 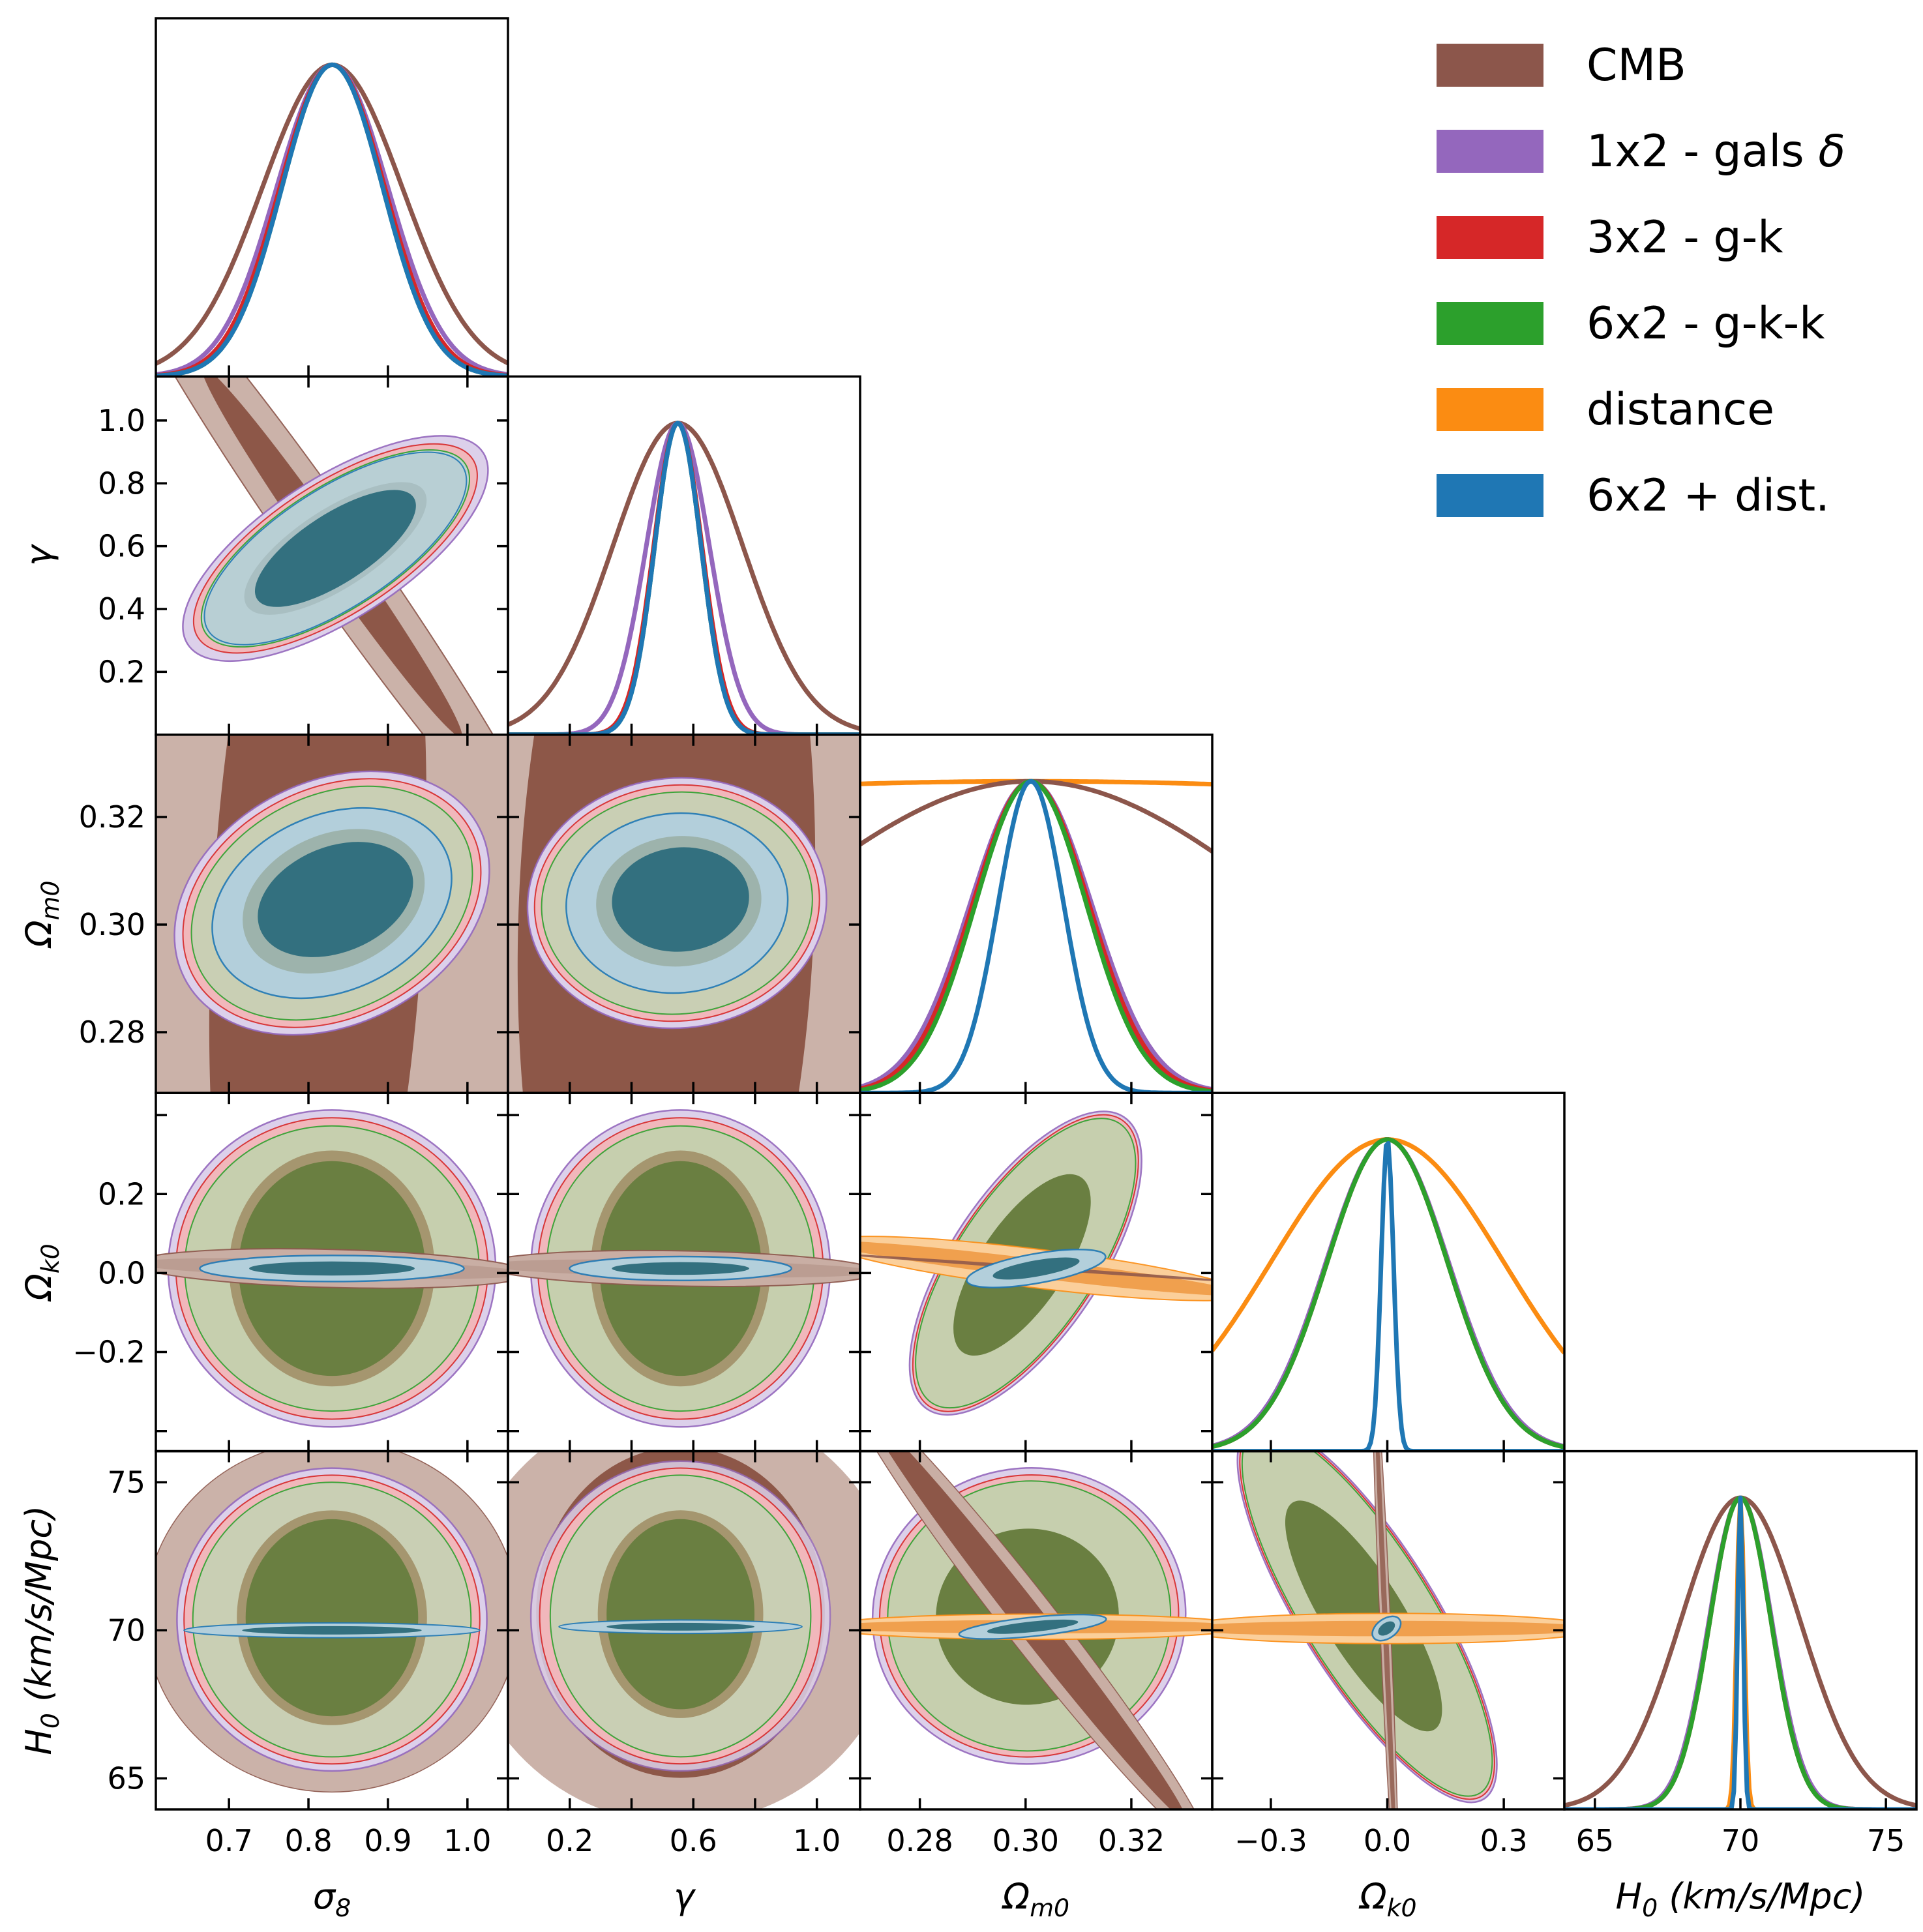 I want to click on panel-H0-vs-sigma8, so click(x=332, y=1630).